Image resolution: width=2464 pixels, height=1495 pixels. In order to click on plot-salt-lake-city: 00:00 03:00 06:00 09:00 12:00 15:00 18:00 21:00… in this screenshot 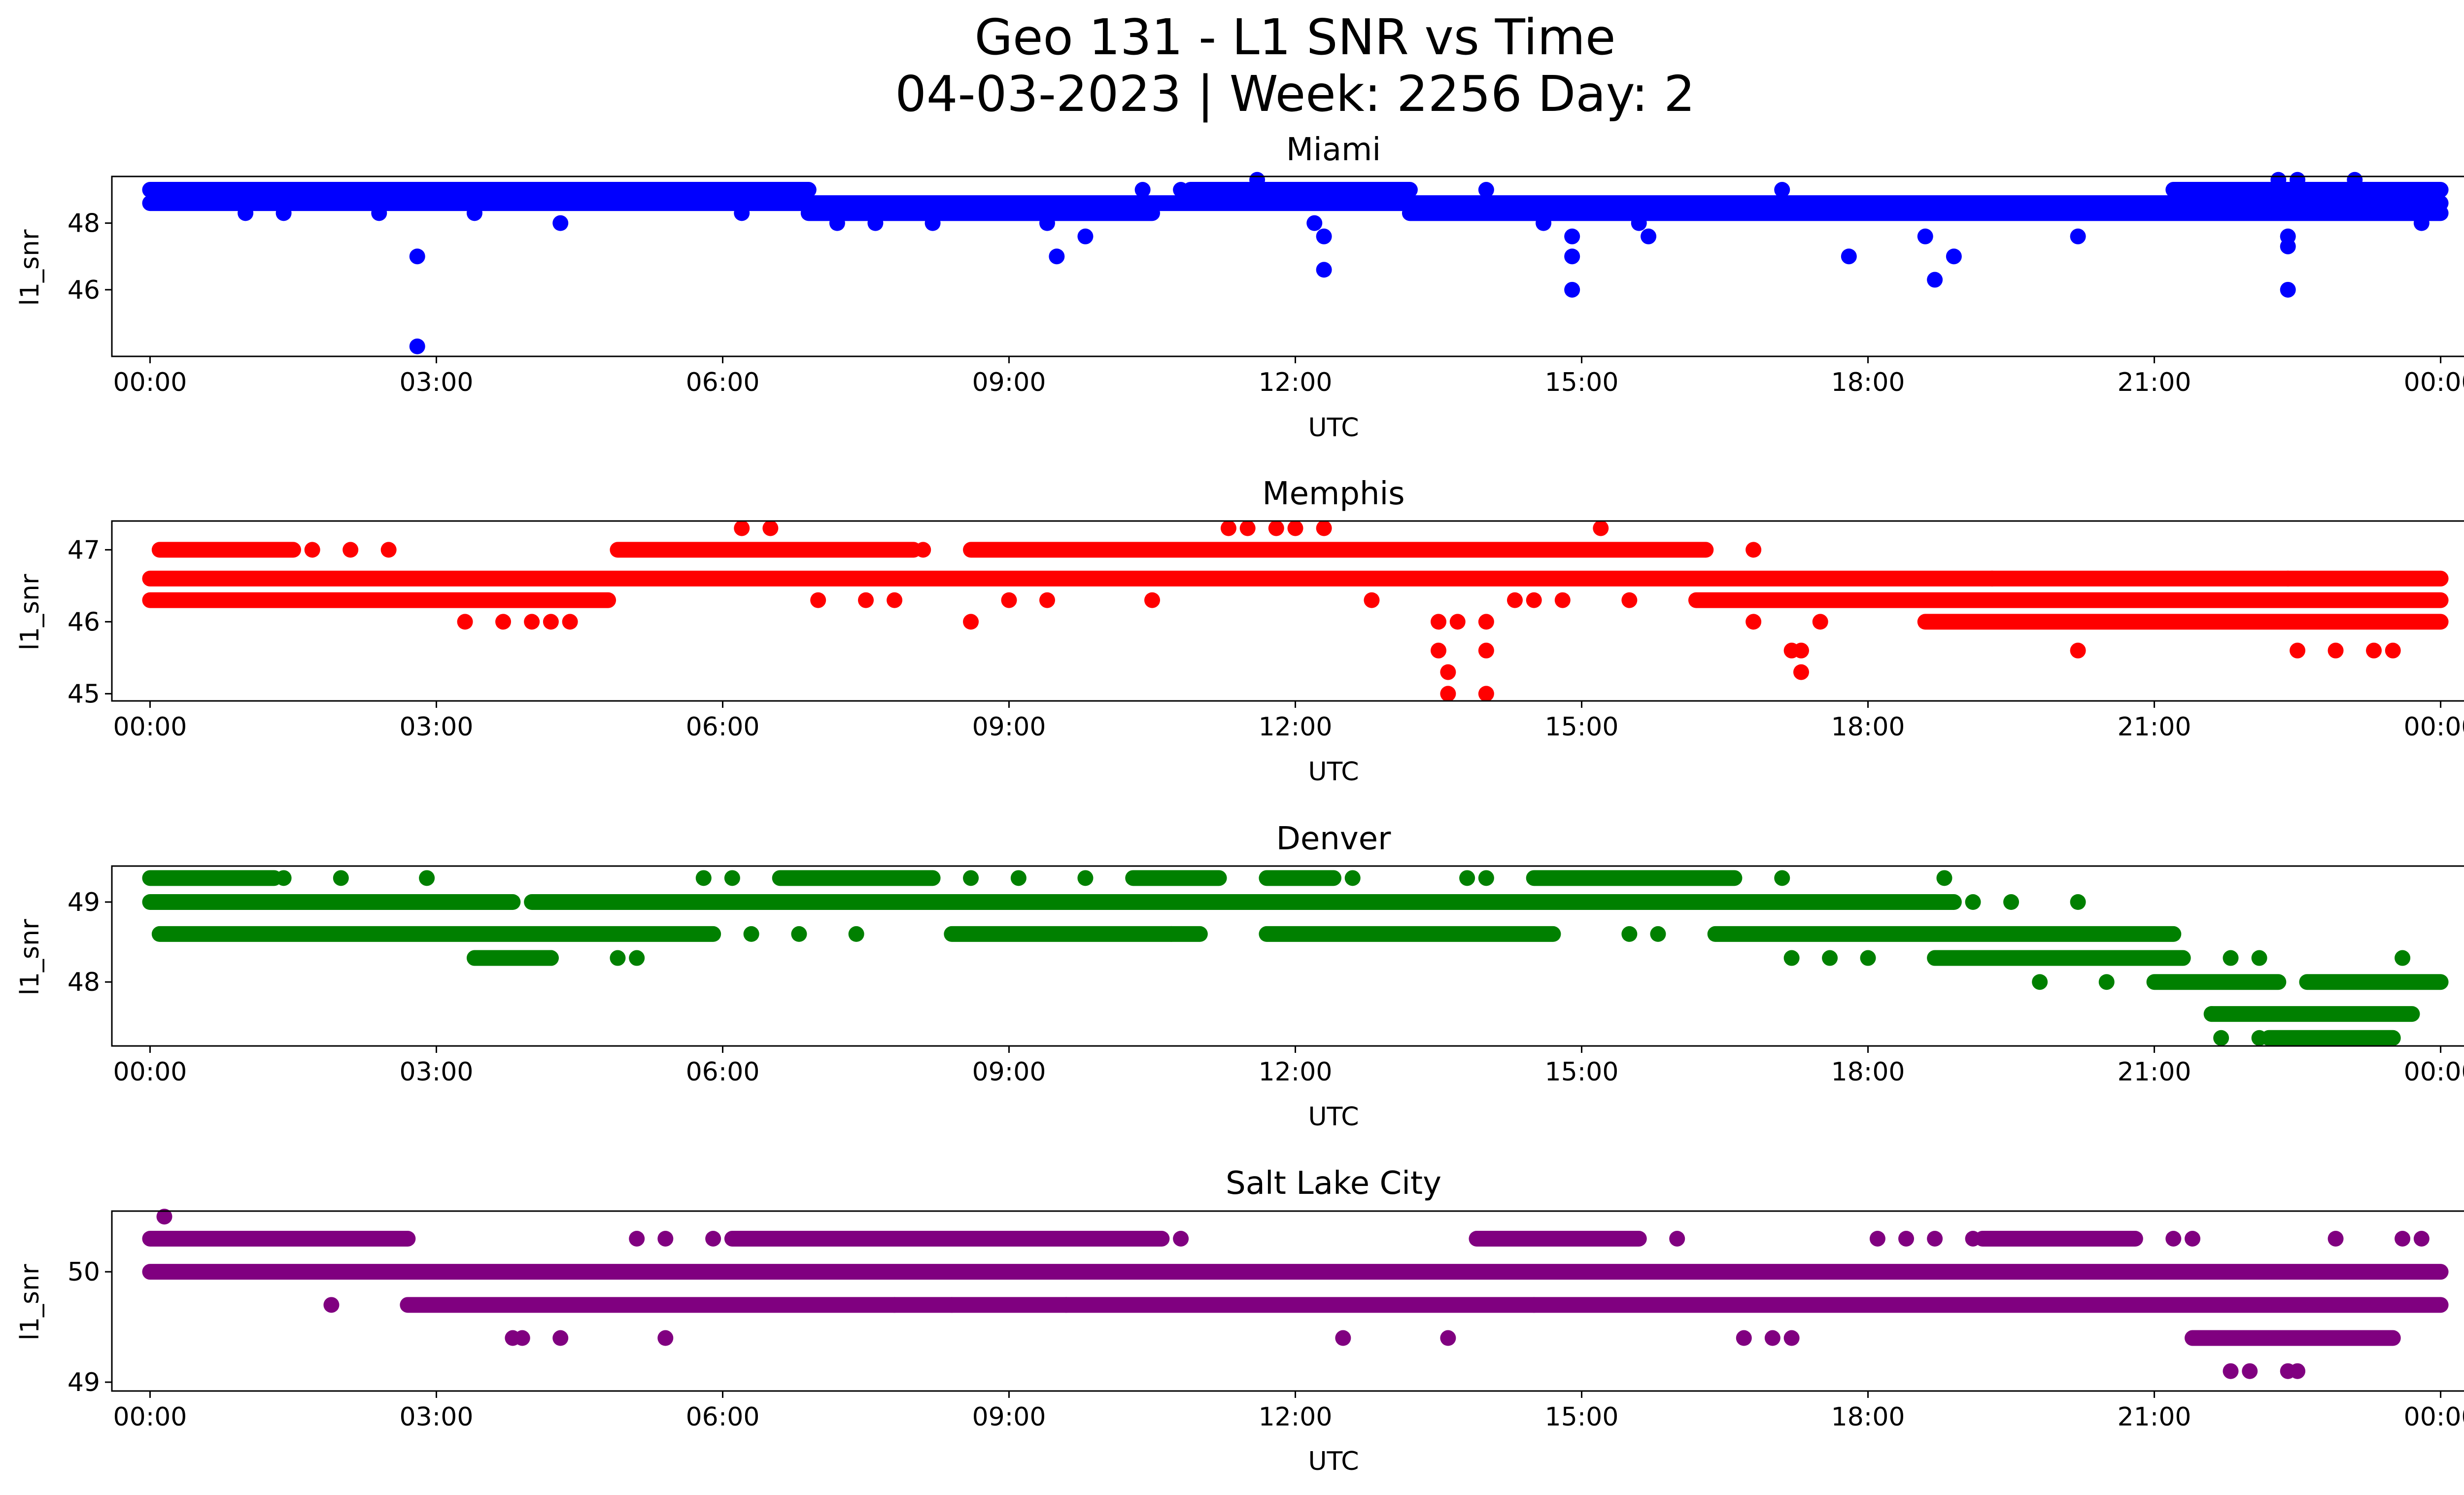, I will do `click(1266, 1320)`.